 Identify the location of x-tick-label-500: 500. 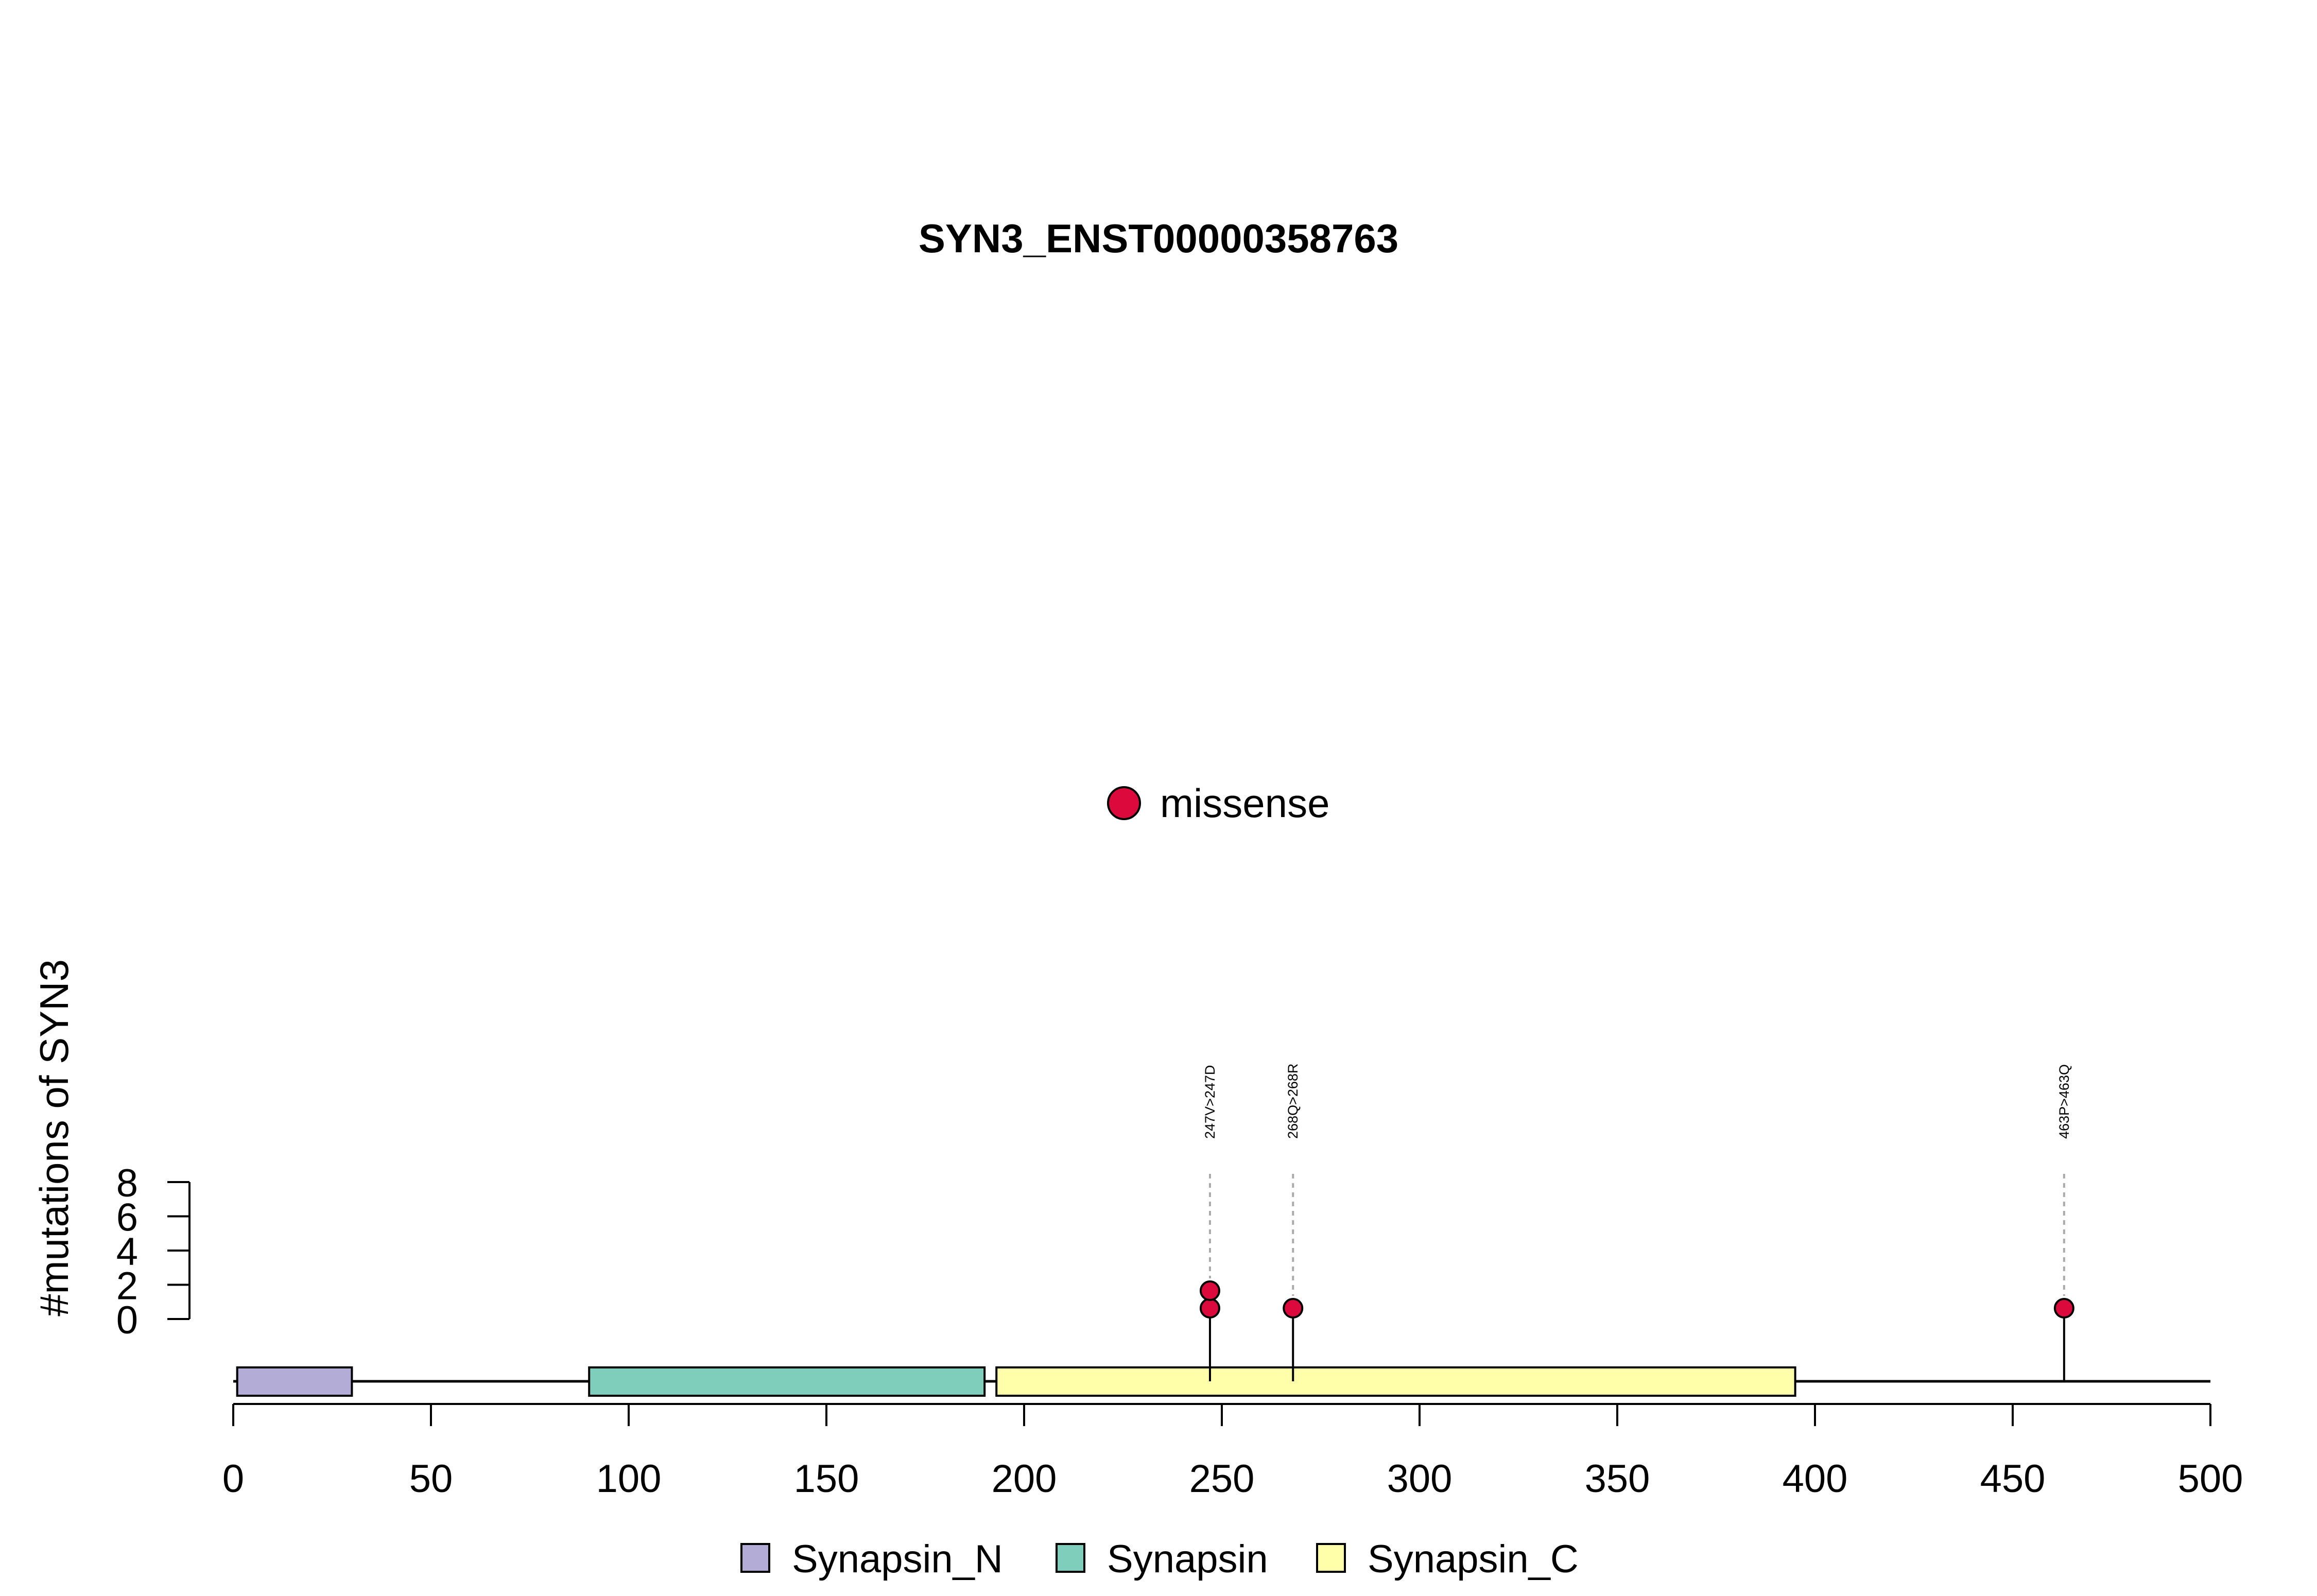
(2210, 1479).